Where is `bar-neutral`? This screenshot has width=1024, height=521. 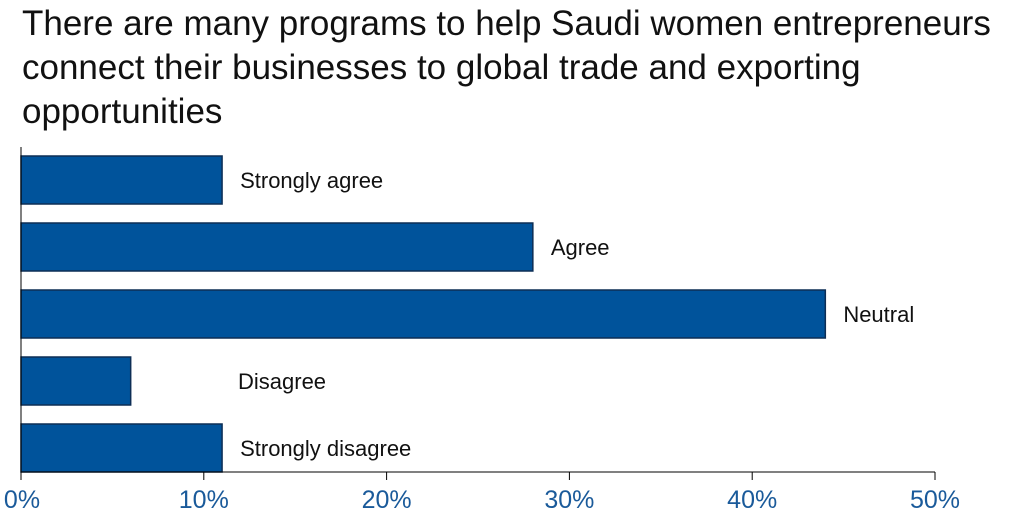
bar-neutral is located at coordinates (423, 314).